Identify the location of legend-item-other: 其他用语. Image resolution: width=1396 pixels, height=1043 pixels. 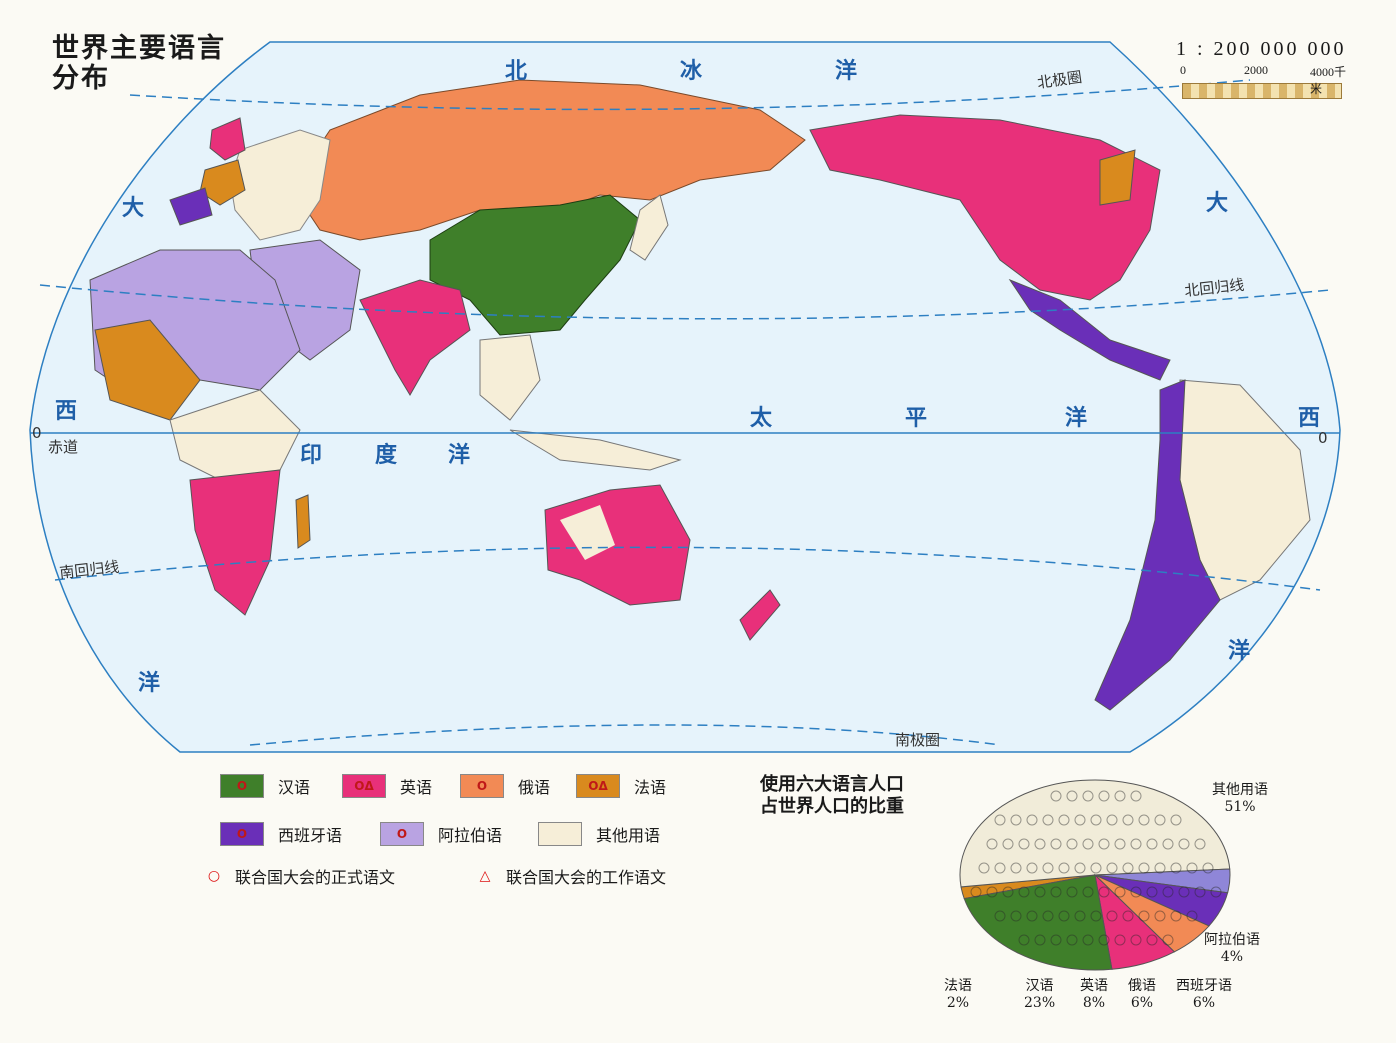
(599, 834).